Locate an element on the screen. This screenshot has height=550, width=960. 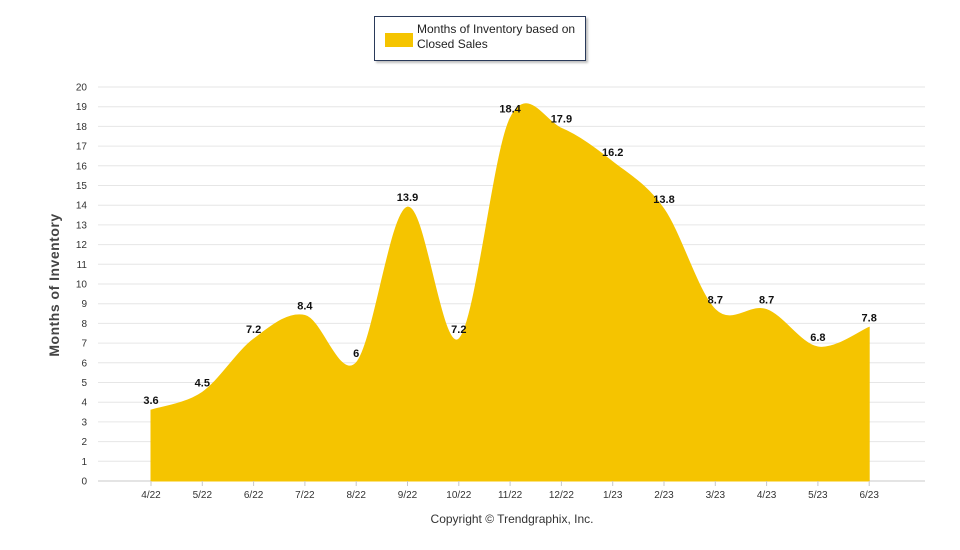
y-tick-label: 4 is located at coordinates (84, 403).